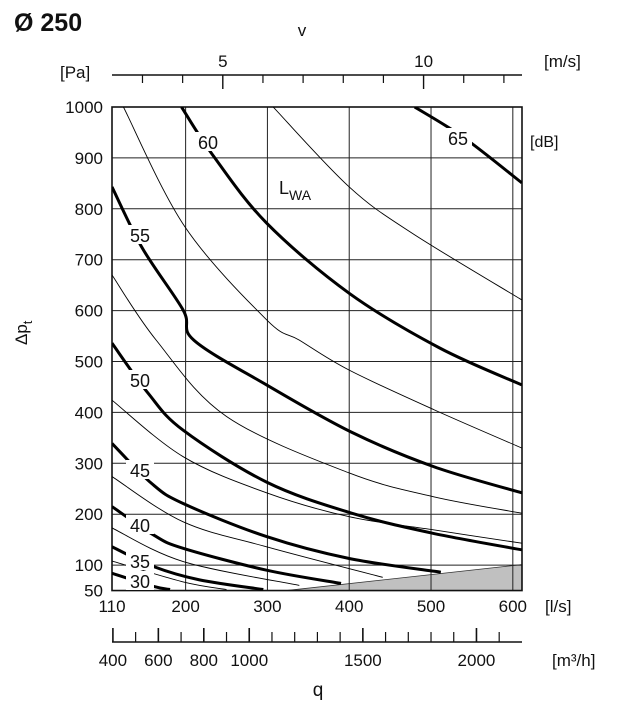 The height and width of the screenshot is (707, 619). Describe the element at coordinates (318, 690) in the screenshot. I see `x-axis-label: q` at that location.